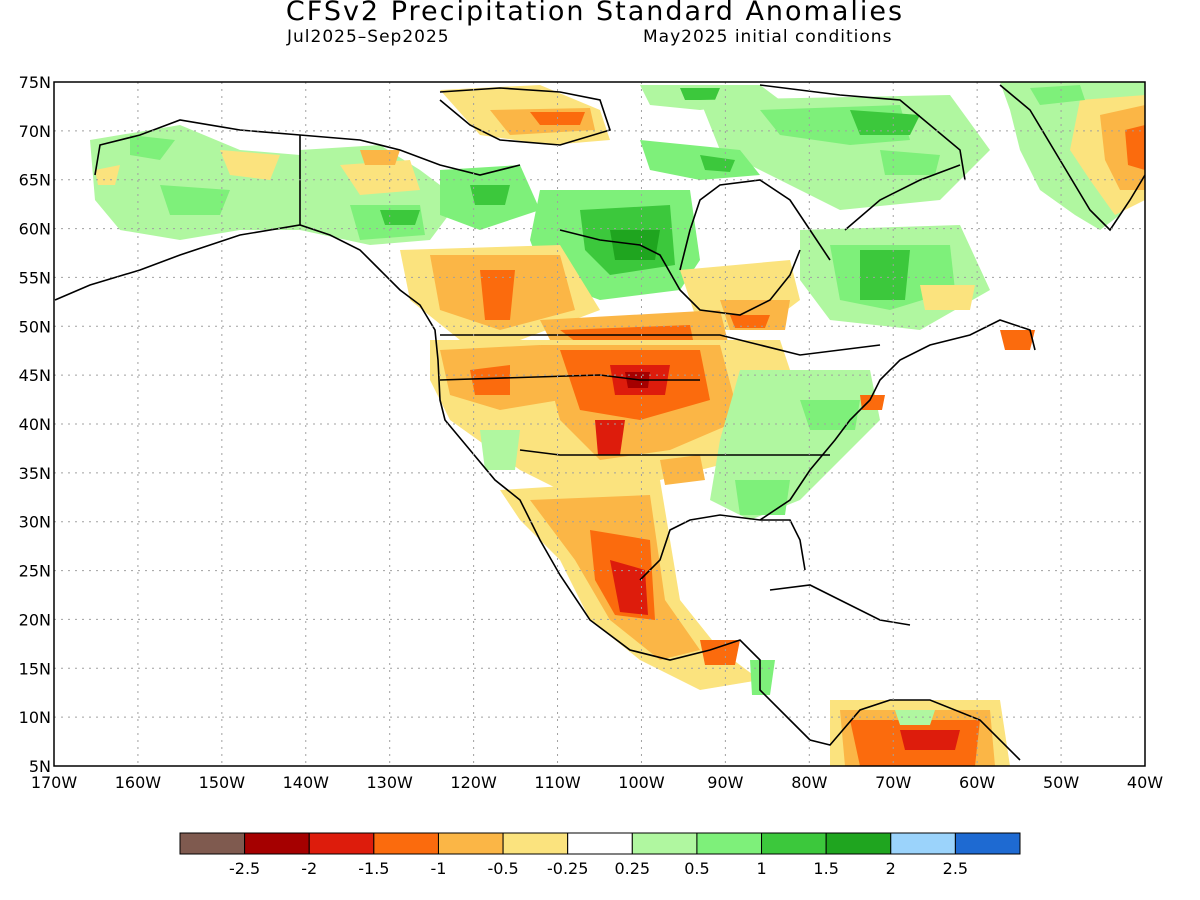  Describe the element at coordinates (368, 37) in the screenshot. I see `forecast-period: Jul2025–Sep2025` at that location.